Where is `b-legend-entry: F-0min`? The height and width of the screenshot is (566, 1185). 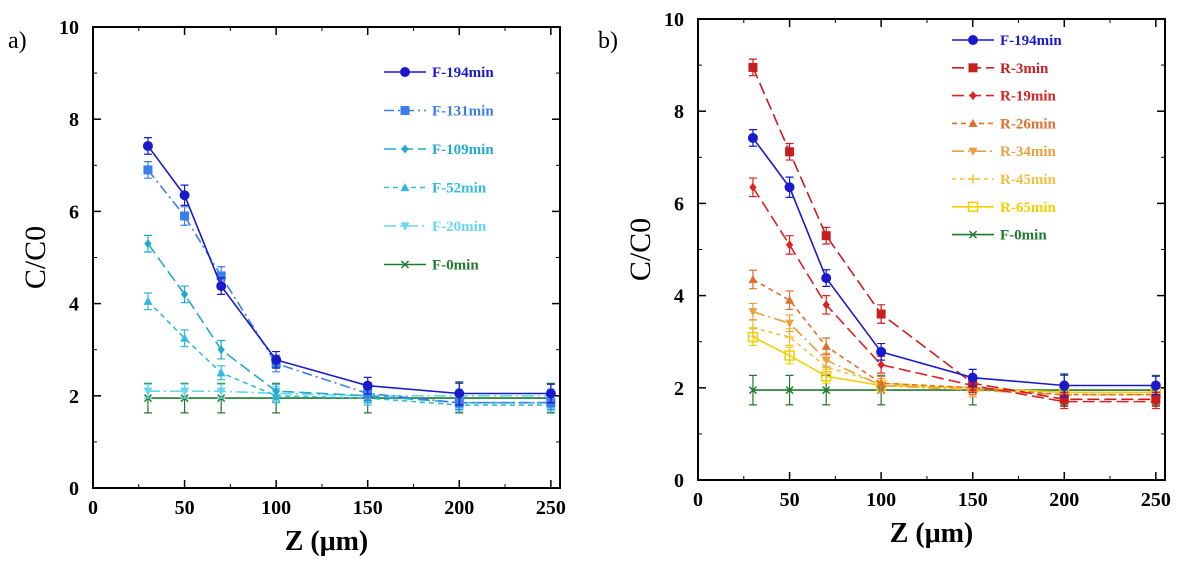
b-legend-entry: F-0min is located at coordinates (999, 236).